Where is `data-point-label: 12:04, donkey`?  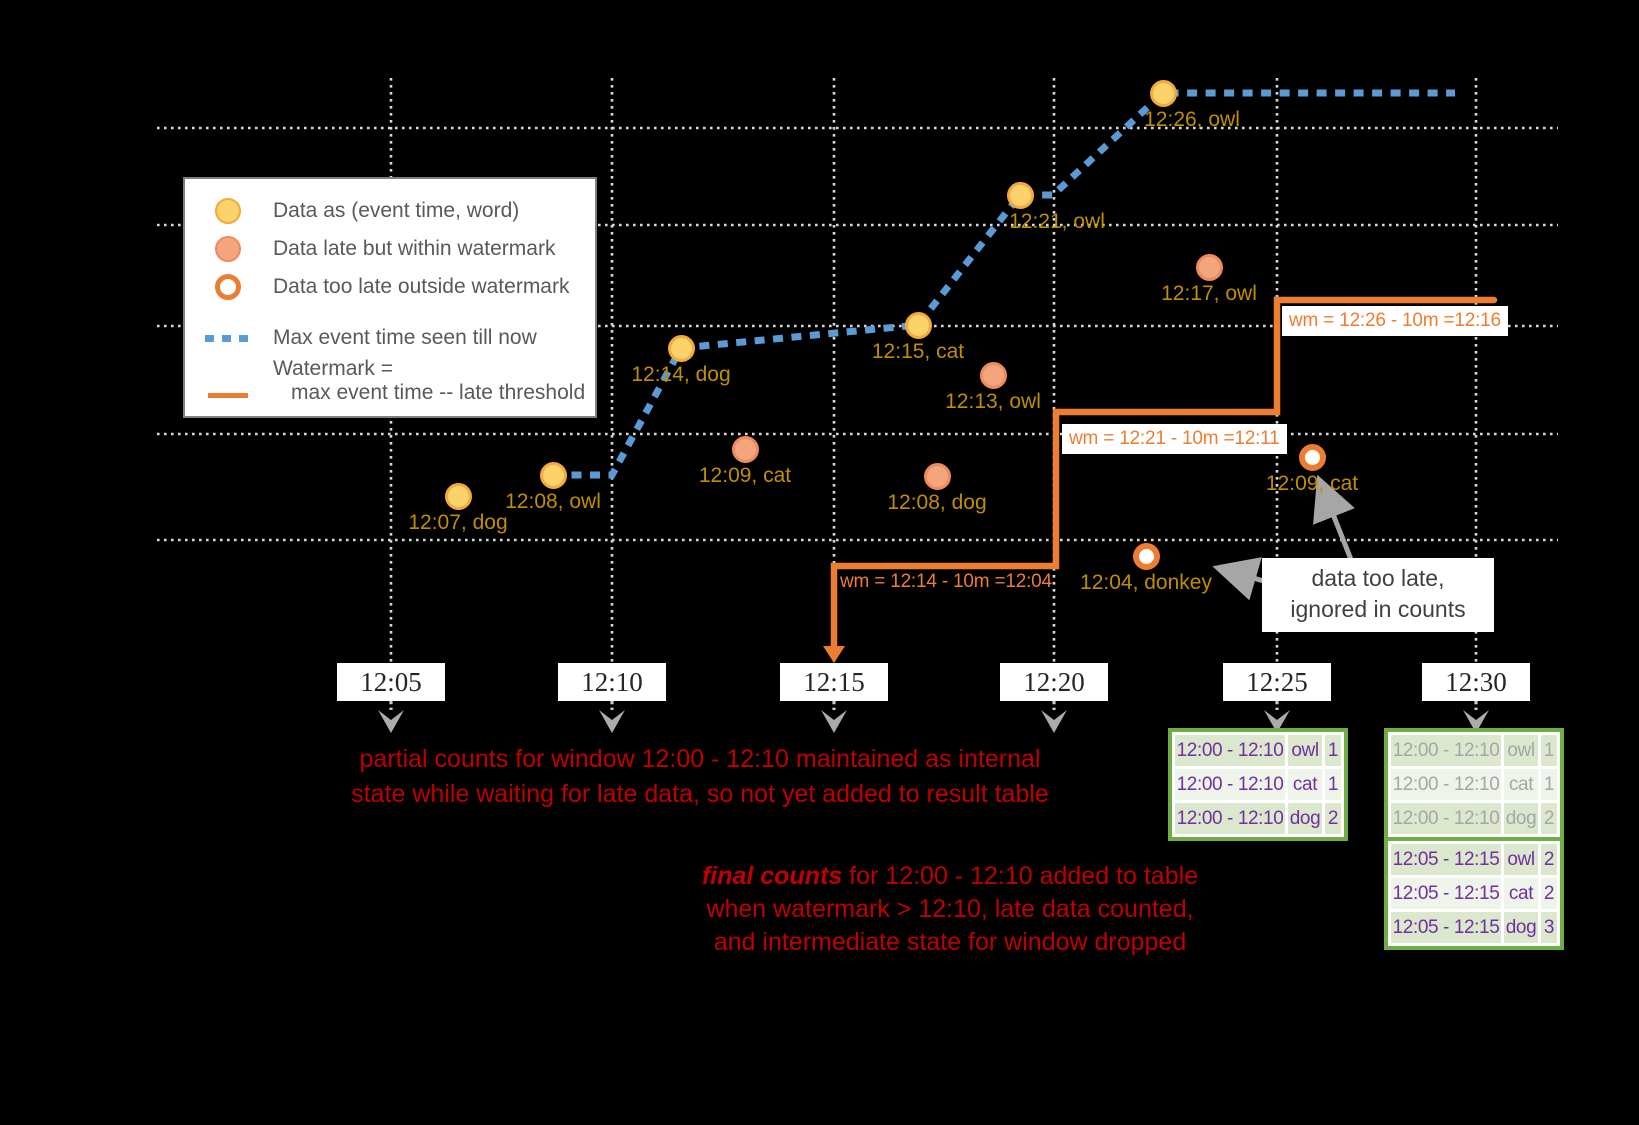 data-point-label: 12:04, donkey is located at coordinates (1146, 582).